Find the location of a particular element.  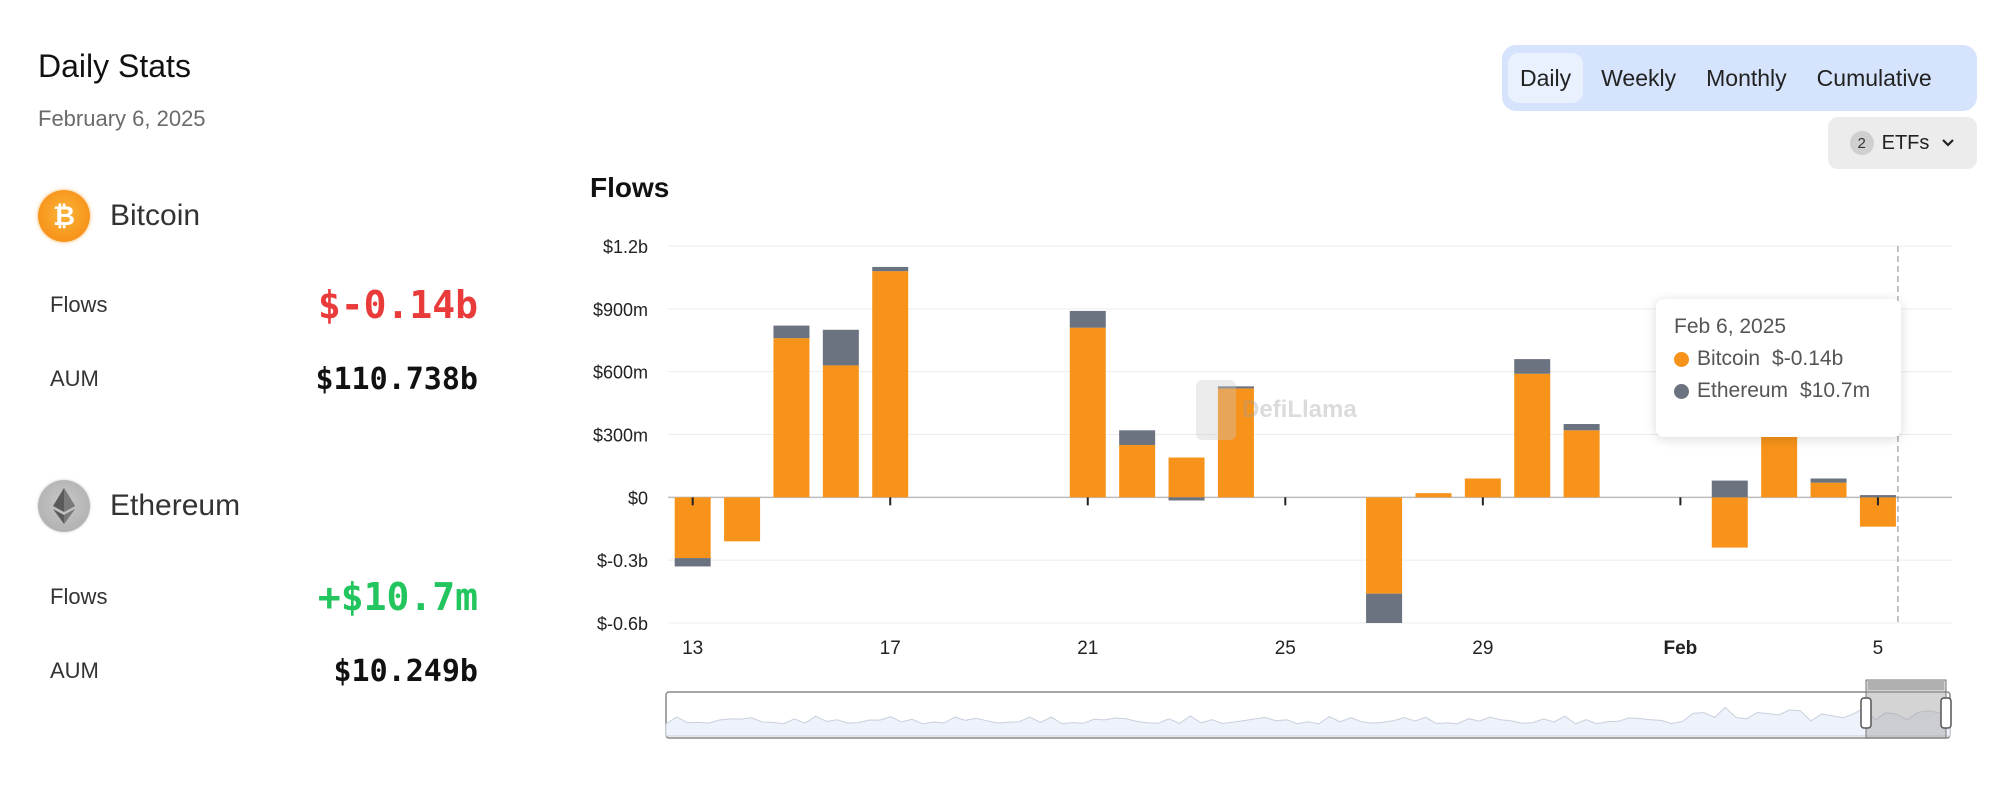

ethereum-legend-dot is located at coordinates (1681, 391).